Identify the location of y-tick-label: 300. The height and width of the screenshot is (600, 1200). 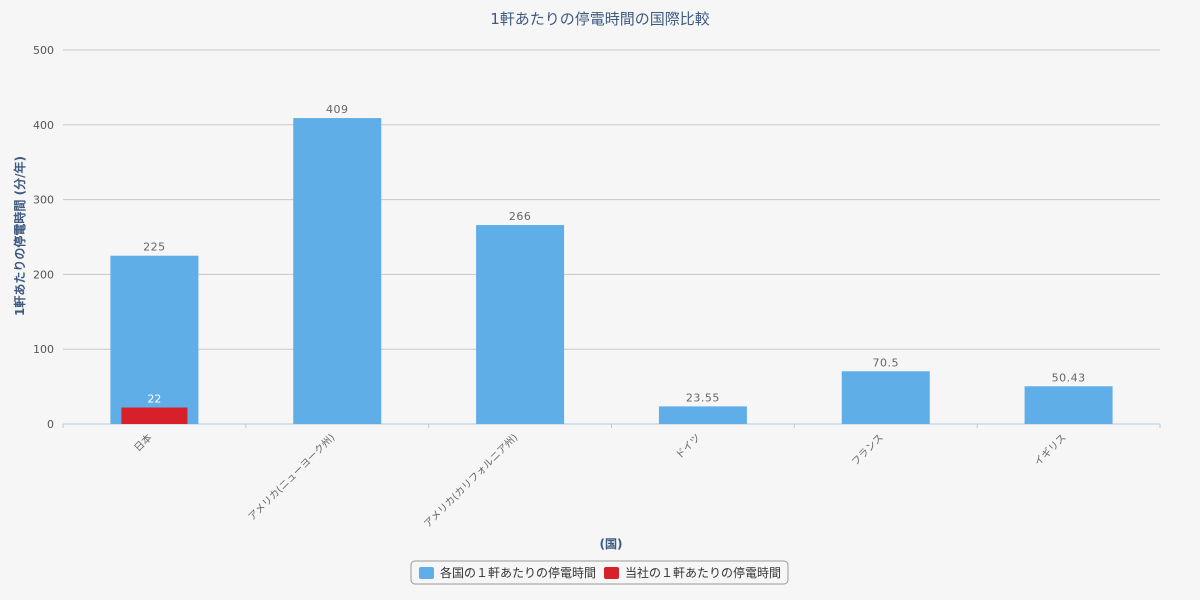
(43, 200).